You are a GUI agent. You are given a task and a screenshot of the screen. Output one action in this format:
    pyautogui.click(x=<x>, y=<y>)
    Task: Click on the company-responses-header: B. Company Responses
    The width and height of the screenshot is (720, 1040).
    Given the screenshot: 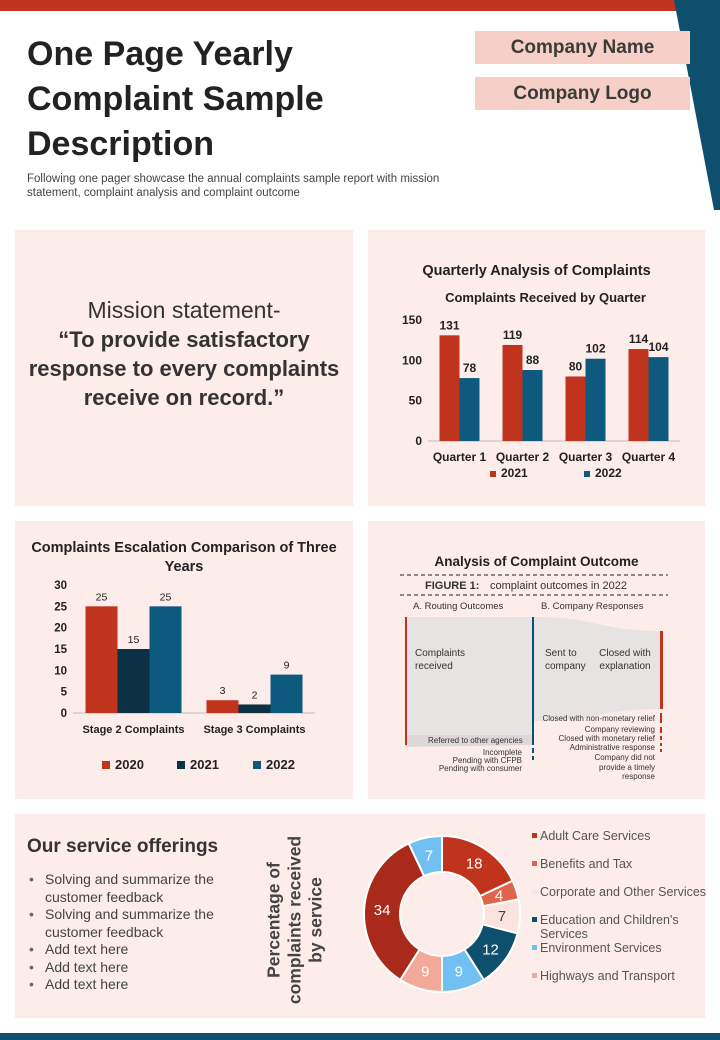 What is the action you would take?
    pyautogui.click(x=592, y=606)
    